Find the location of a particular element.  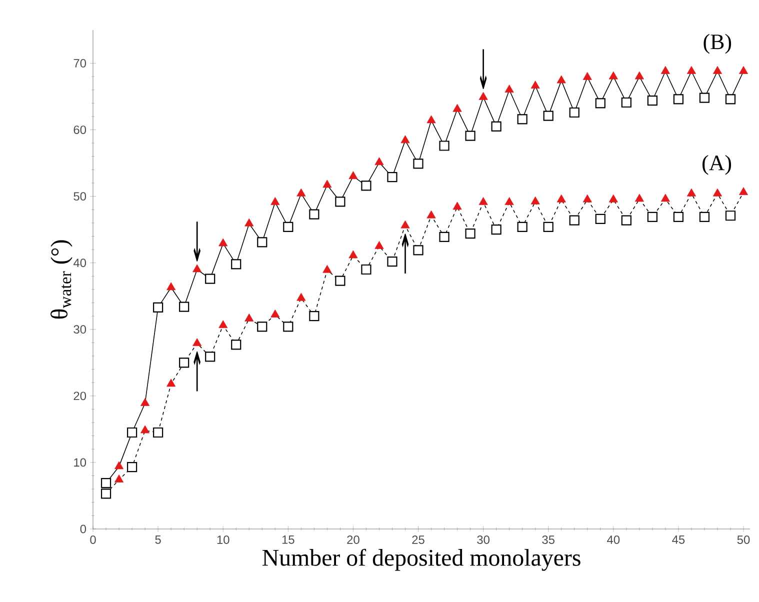

x-tick-label: 40 is located at coordinates (613, 540).